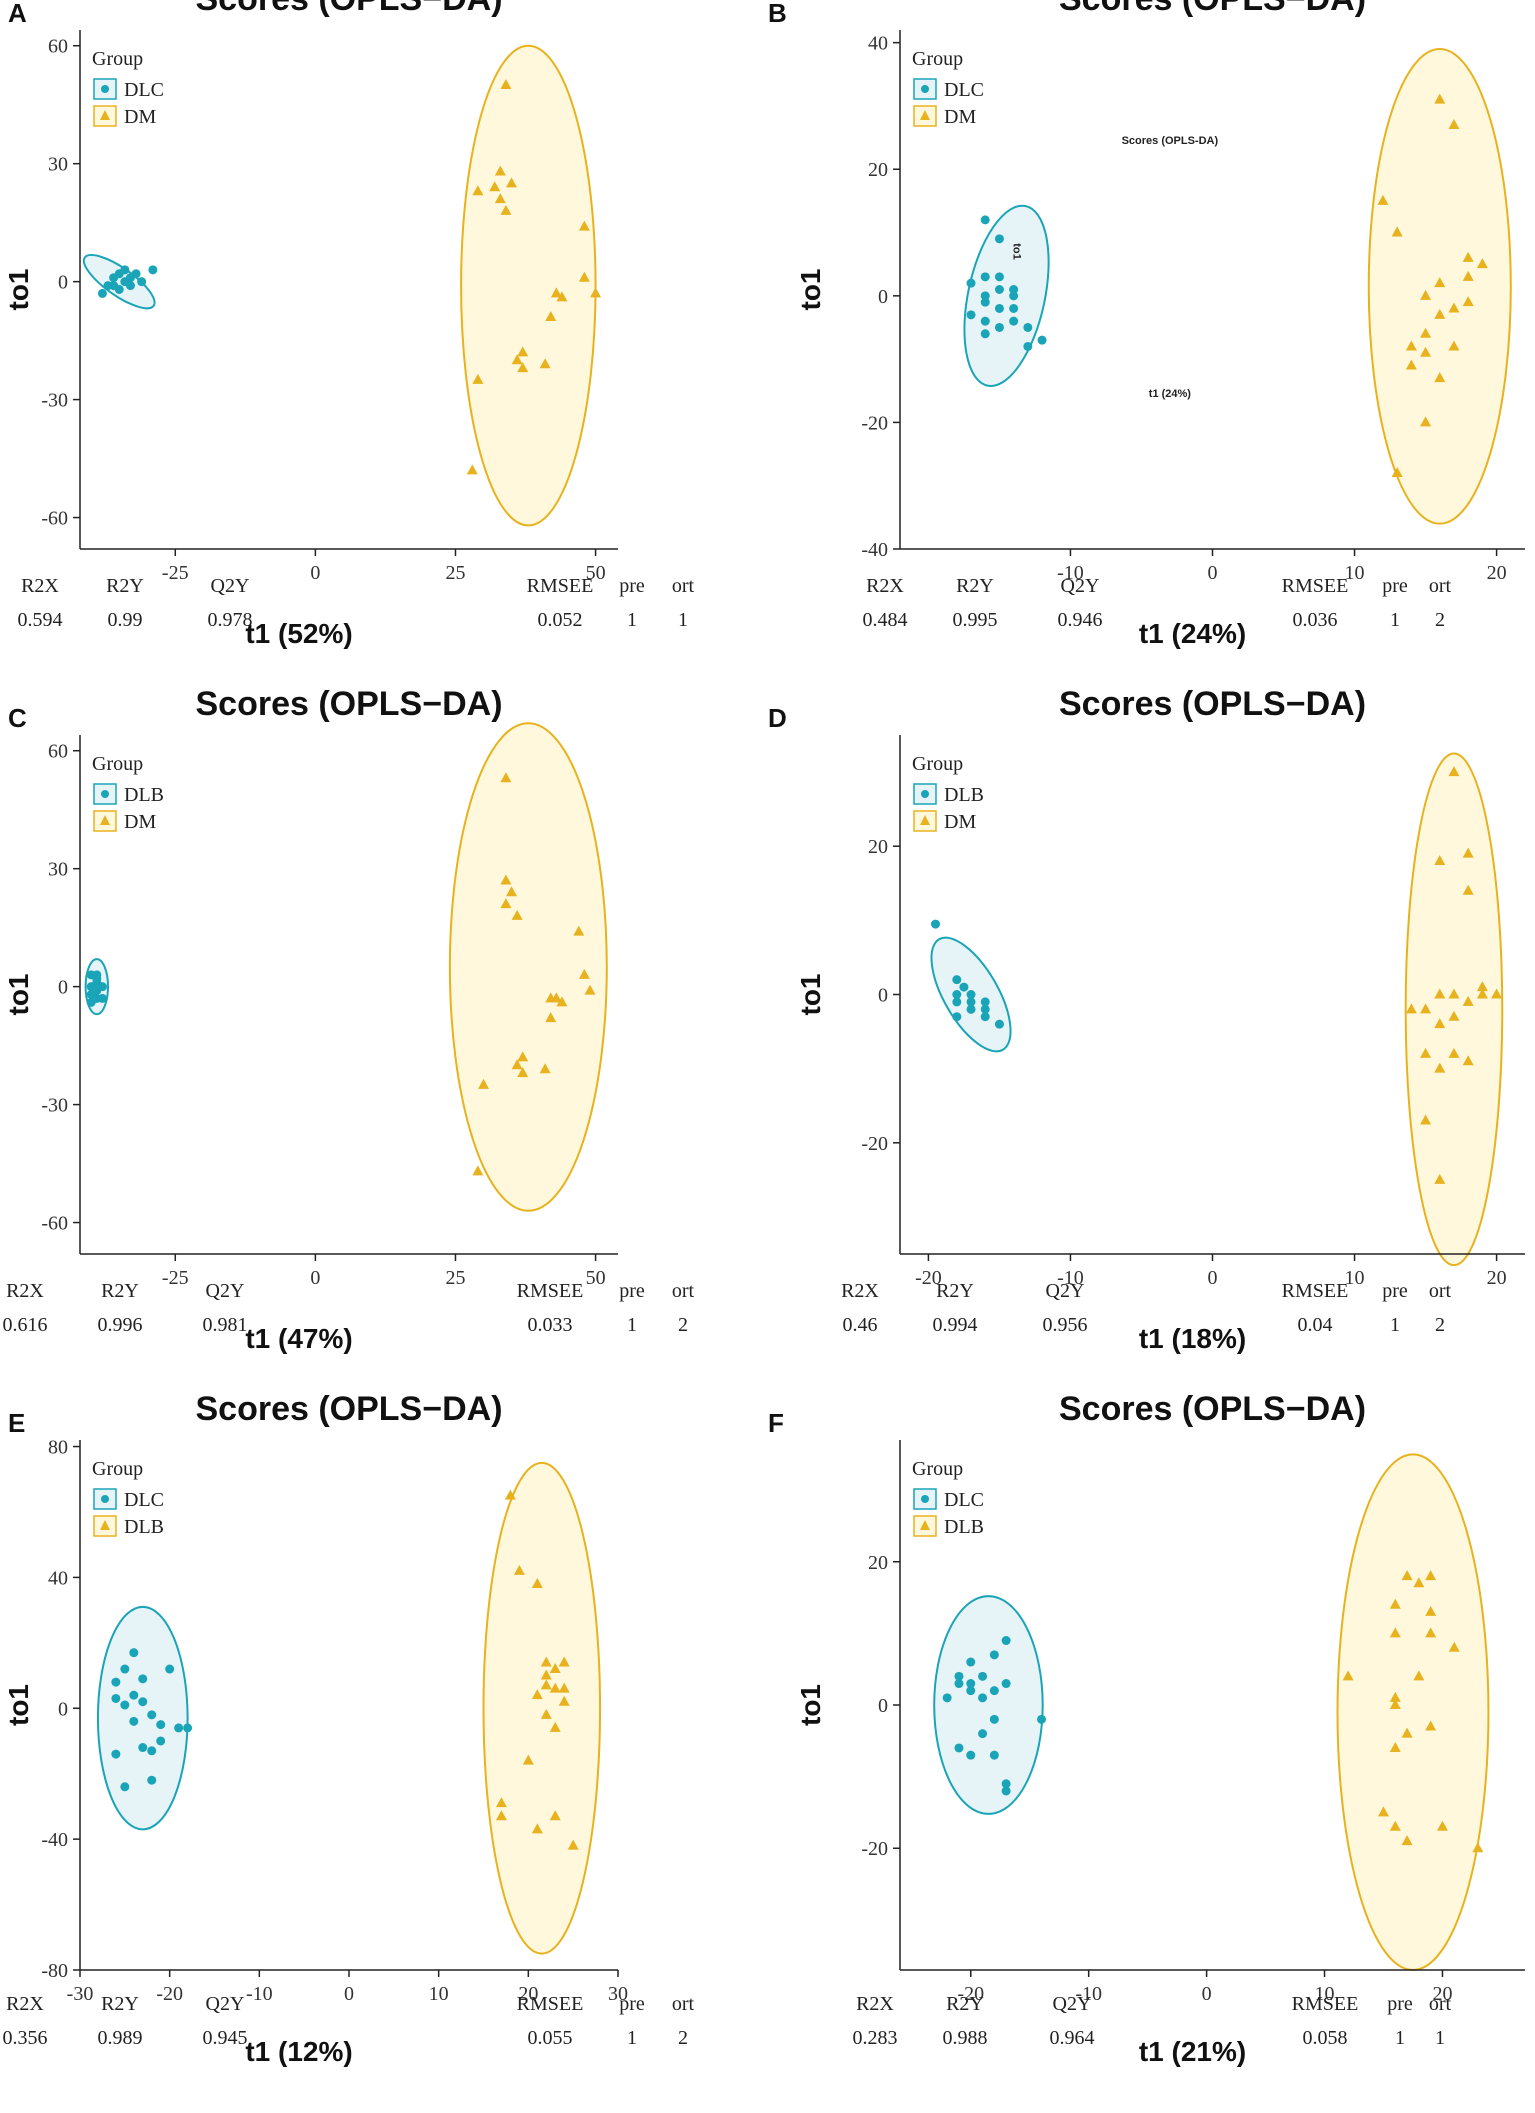  I want to click on legend-title: Group, so click(117, 1469).